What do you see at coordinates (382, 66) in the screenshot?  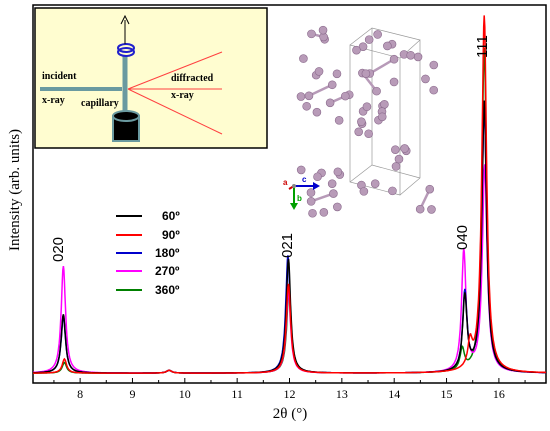 I see `atom-bond` at bounding box center [382, 66].